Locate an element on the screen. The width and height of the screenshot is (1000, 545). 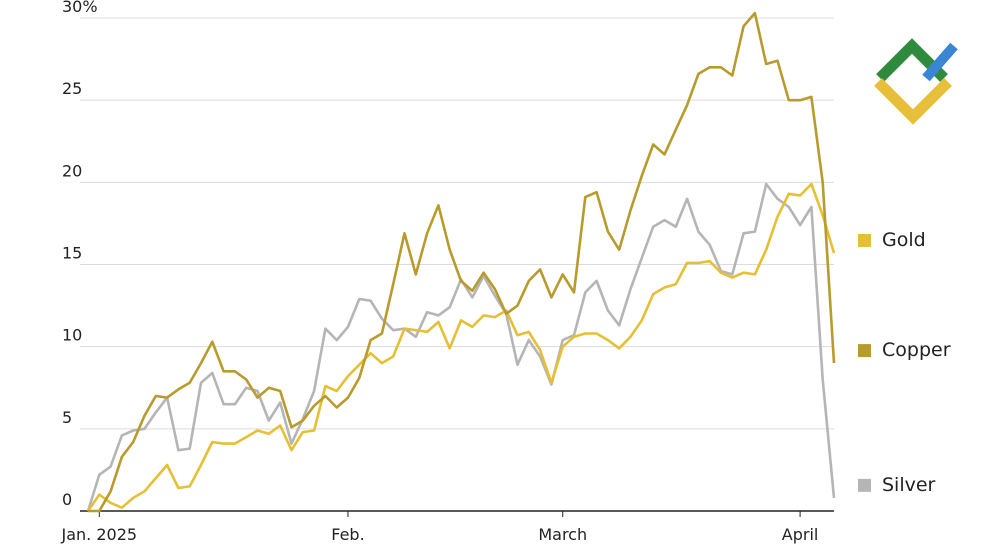
legend-label: Copper is located at coordinates (916, 350).